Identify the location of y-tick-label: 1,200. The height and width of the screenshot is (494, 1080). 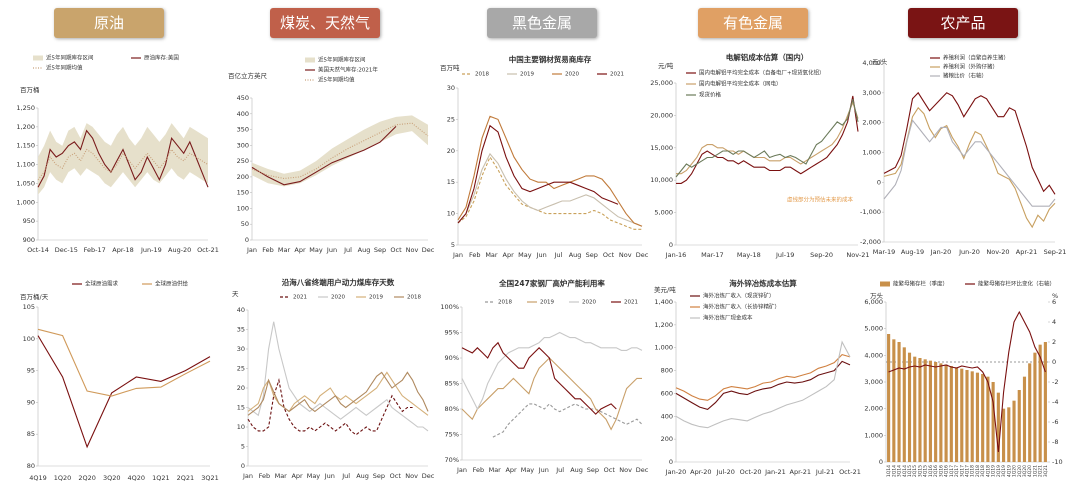
(25, 127).